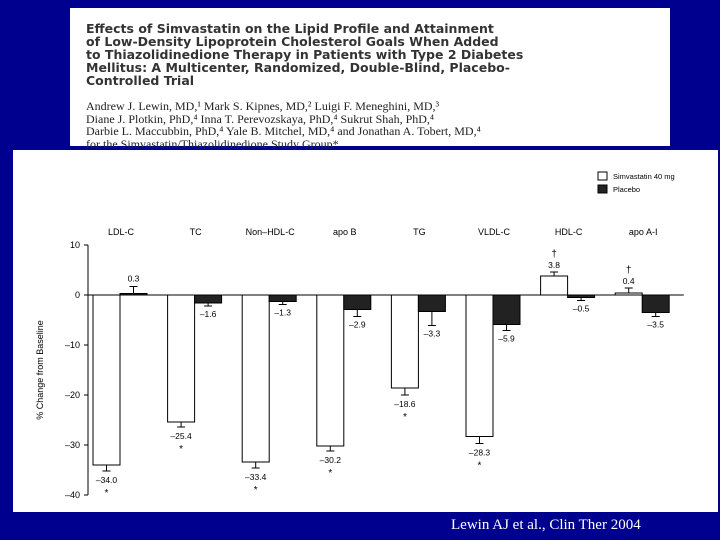  I want to click on category-label: TG, so click(419, 232).